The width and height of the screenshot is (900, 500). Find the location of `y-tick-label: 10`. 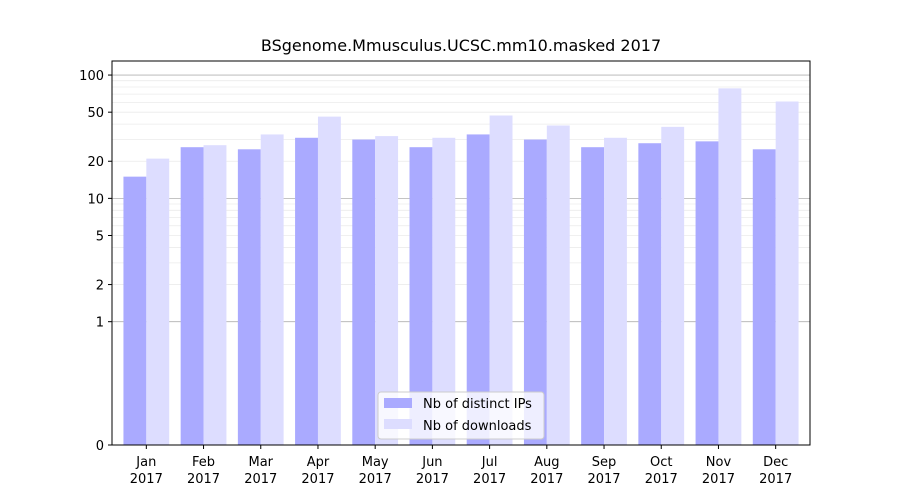

y-tick-label: 10 is located at coordinates (95, 199).